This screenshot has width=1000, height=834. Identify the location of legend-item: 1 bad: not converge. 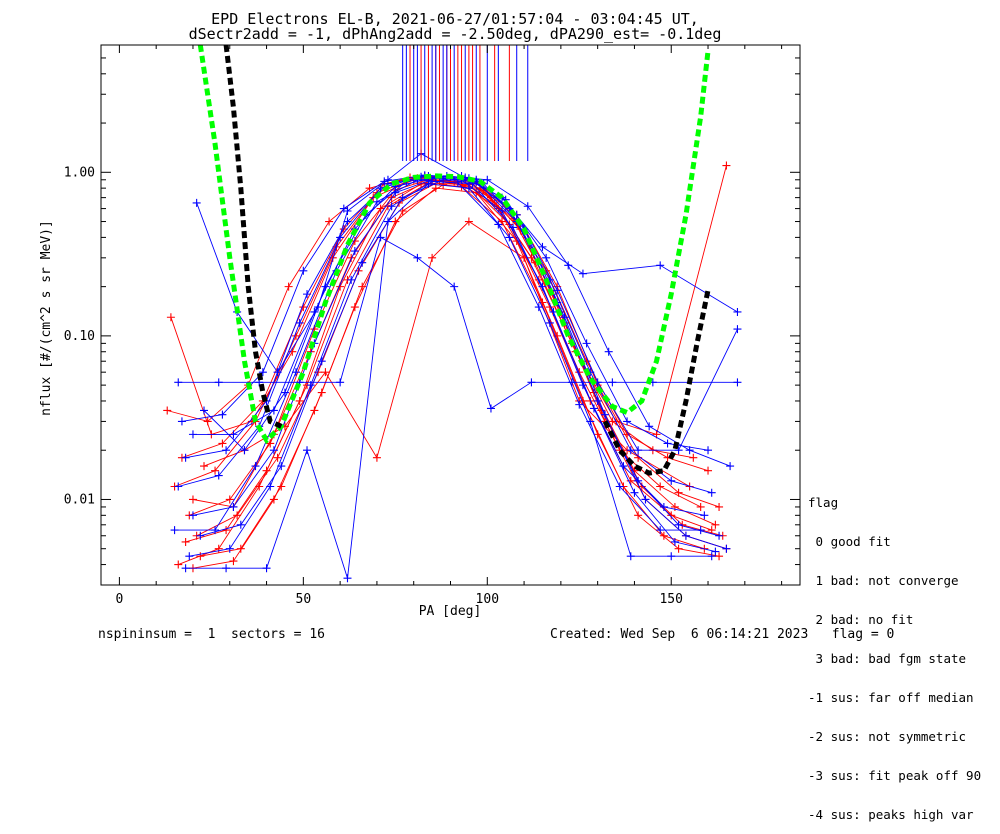
(883, 580).